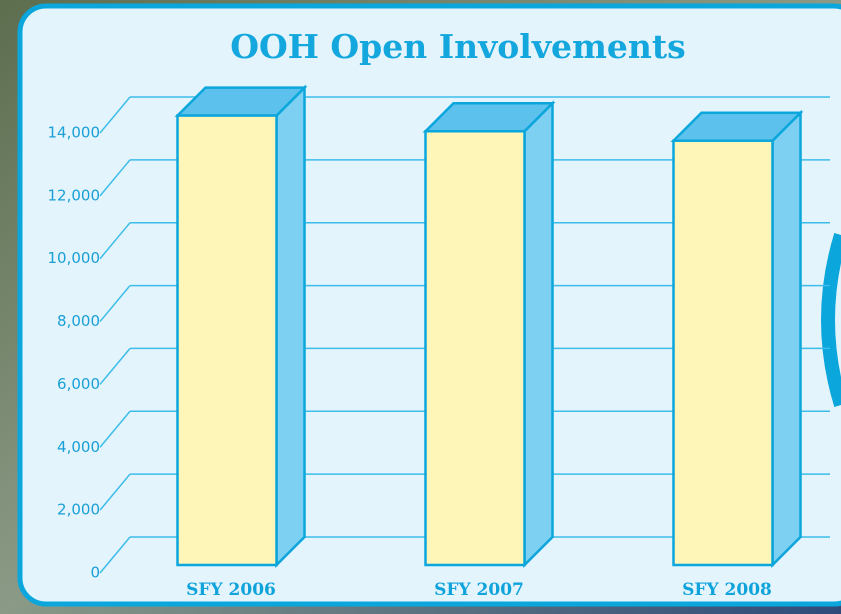 The width and height of the screenshot is (841, 614). What do you see at coordinates (479, 590) in the screenshot?
I see `x-tick-label: SFY 2007` at bounding box center [479, 590].